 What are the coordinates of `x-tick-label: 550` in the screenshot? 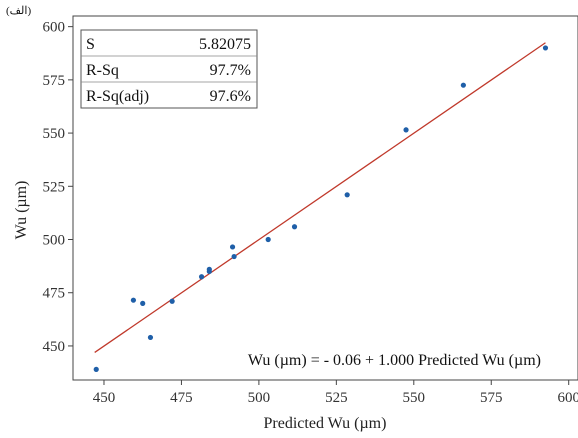 It's located at (414, 398).